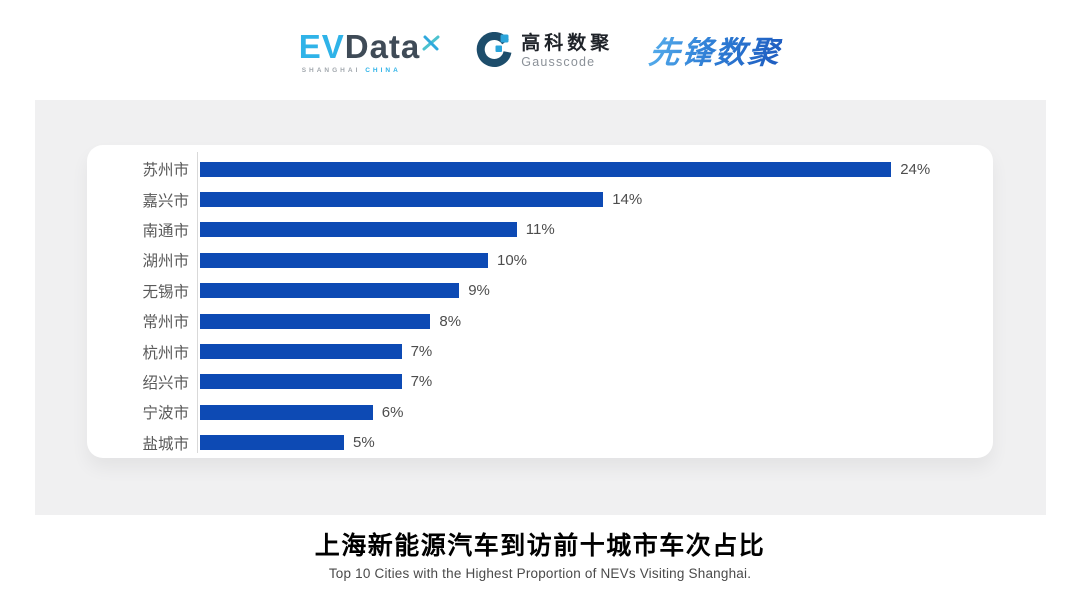  I want to click on gausscode-cn-name: 高科数聚, so click(567, 44).